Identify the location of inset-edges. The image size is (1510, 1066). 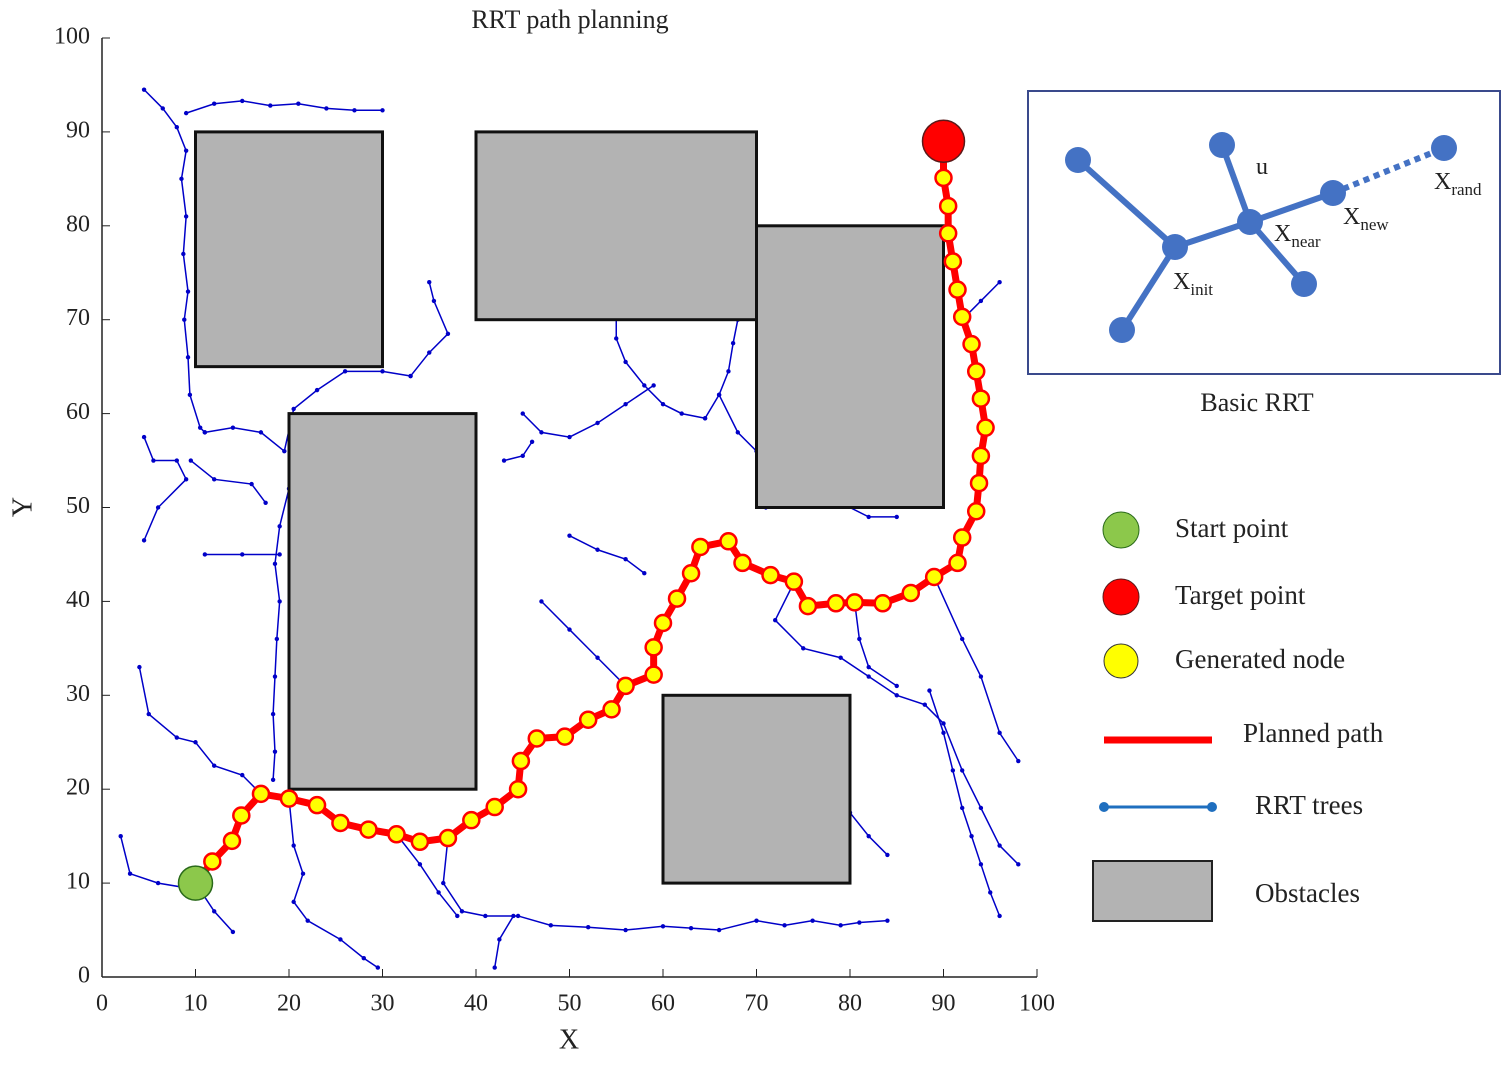
(1260, 237).